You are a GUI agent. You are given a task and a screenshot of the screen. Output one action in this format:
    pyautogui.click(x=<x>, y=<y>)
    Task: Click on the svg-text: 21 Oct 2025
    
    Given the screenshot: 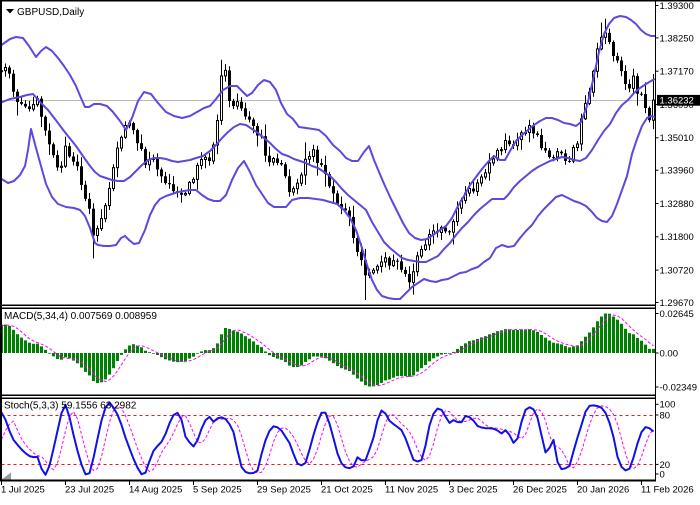 What is the action you would take?
    pyautogui.click(x=347, y=490)
    